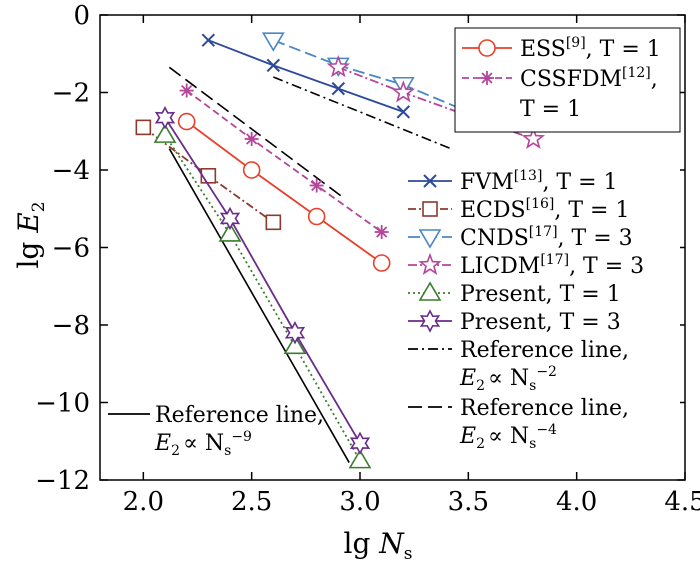  I want to click on y-axis-label: lg E2, so click(30, 234).